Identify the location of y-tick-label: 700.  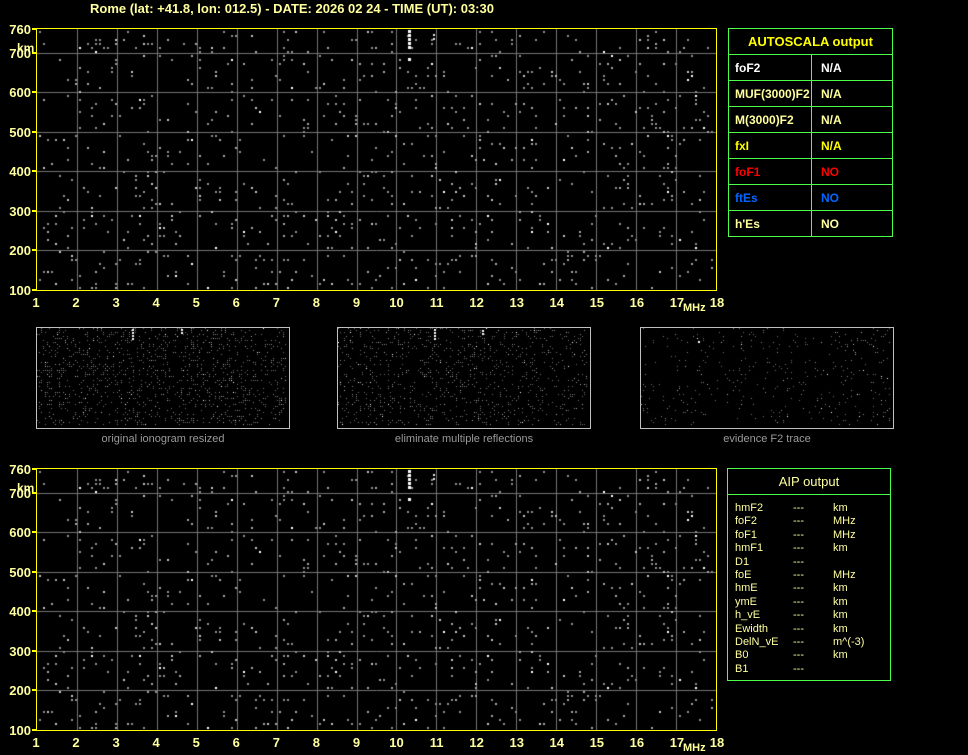
(20, 53).